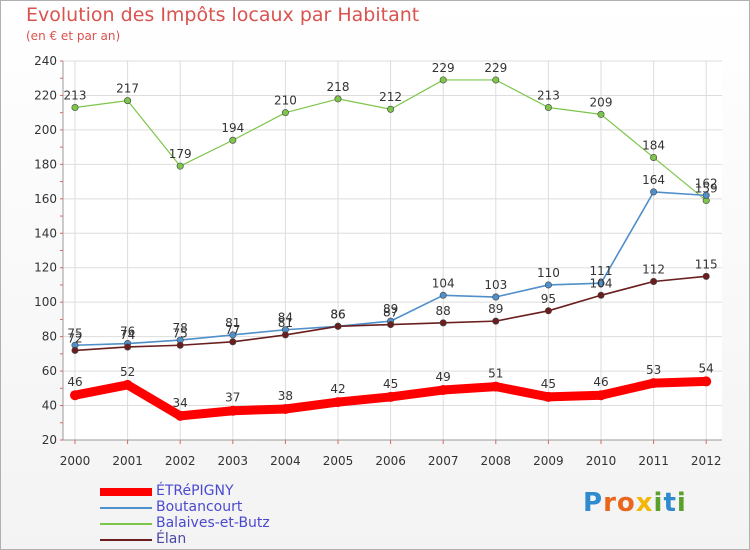 This screenshot has height=550, width=750. Describe the element at coordinates (195, 491) in the screenshot. I see `legend-label: ÉTRéPIGNY` at that location.